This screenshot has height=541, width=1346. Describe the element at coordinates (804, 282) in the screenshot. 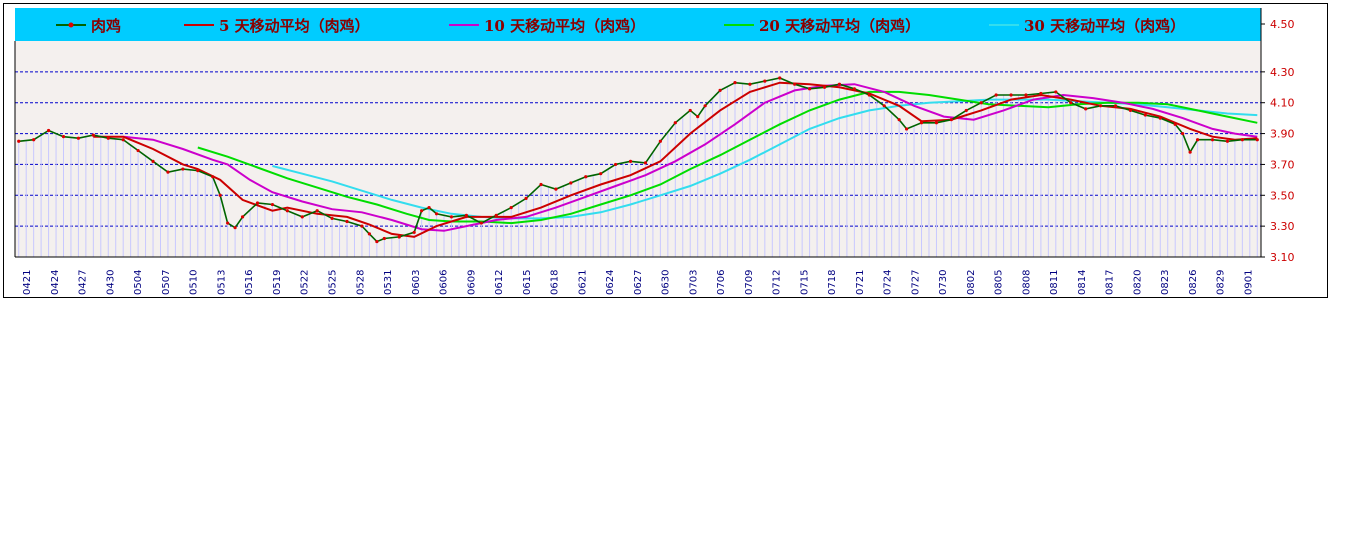

I see `x-tick-label: 0715` at that location.